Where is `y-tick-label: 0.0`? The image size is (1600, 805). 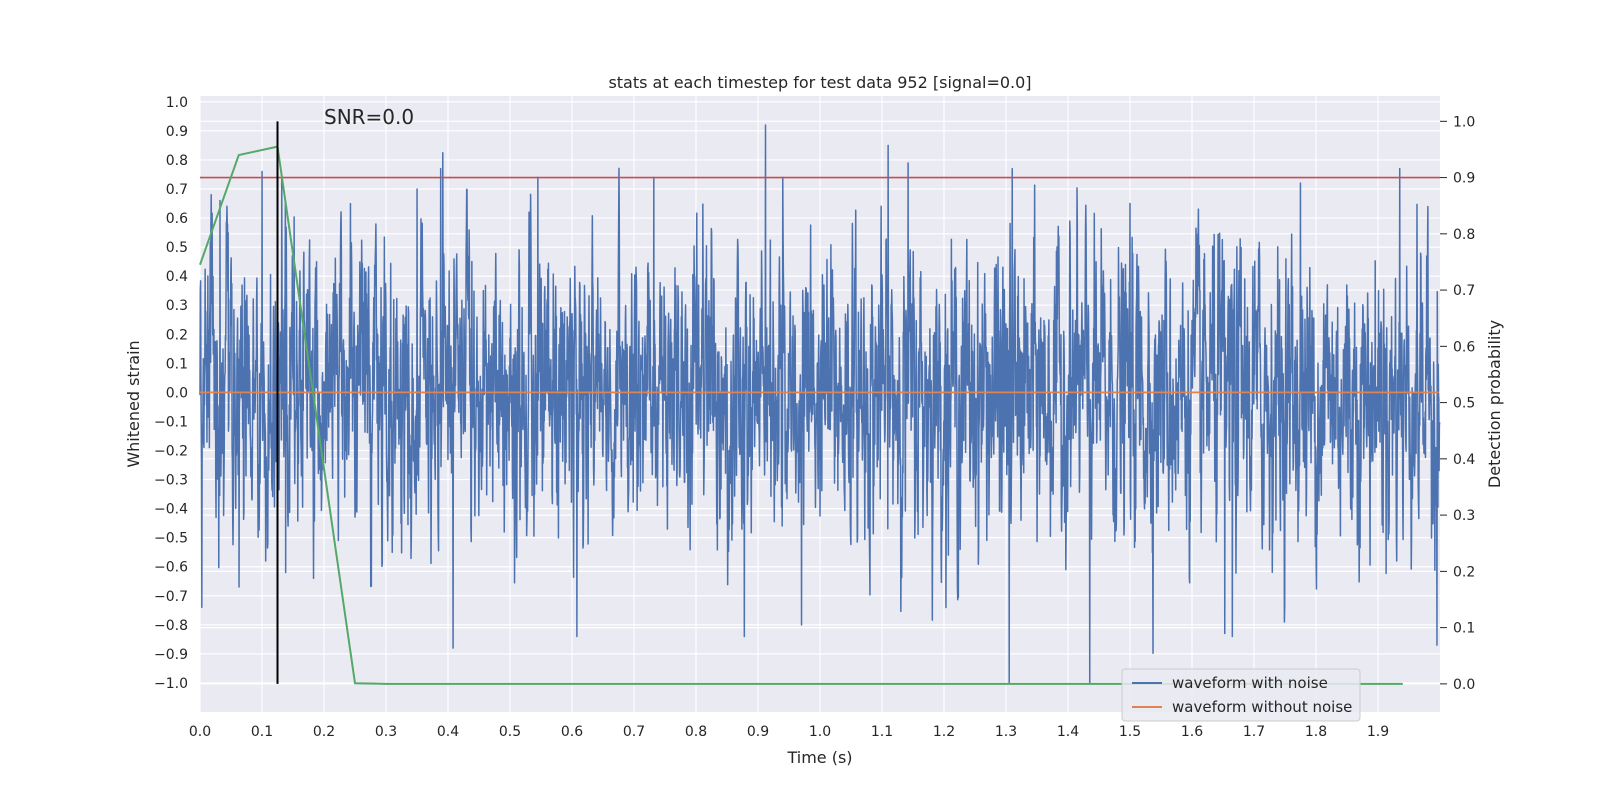 y-tick-label: 0.0 is located at coordinates (177, 393).